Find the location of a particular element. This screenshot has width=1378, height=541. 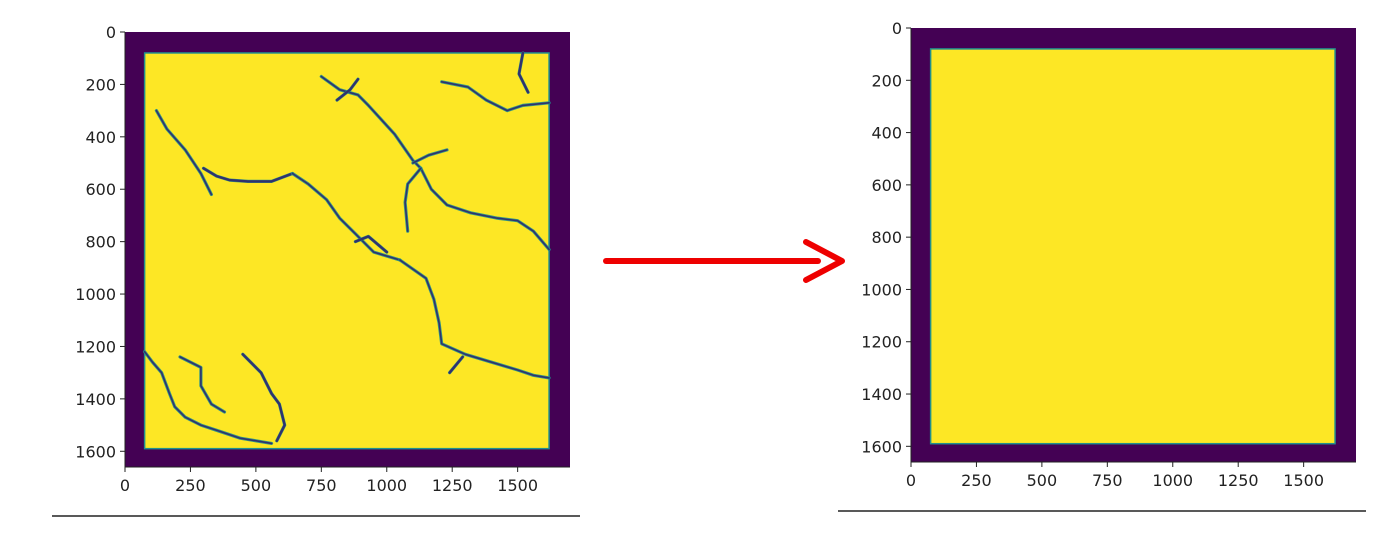

transformation-arrow is located at coordinates (724, 261).